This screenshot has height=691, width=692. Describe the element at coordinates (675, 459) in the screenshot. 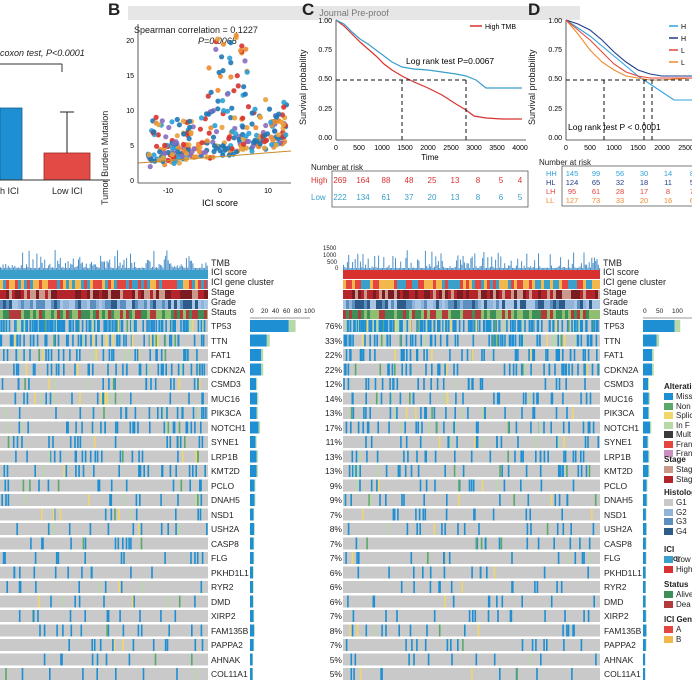

I see `legend-stage-title: Stage` at that location.